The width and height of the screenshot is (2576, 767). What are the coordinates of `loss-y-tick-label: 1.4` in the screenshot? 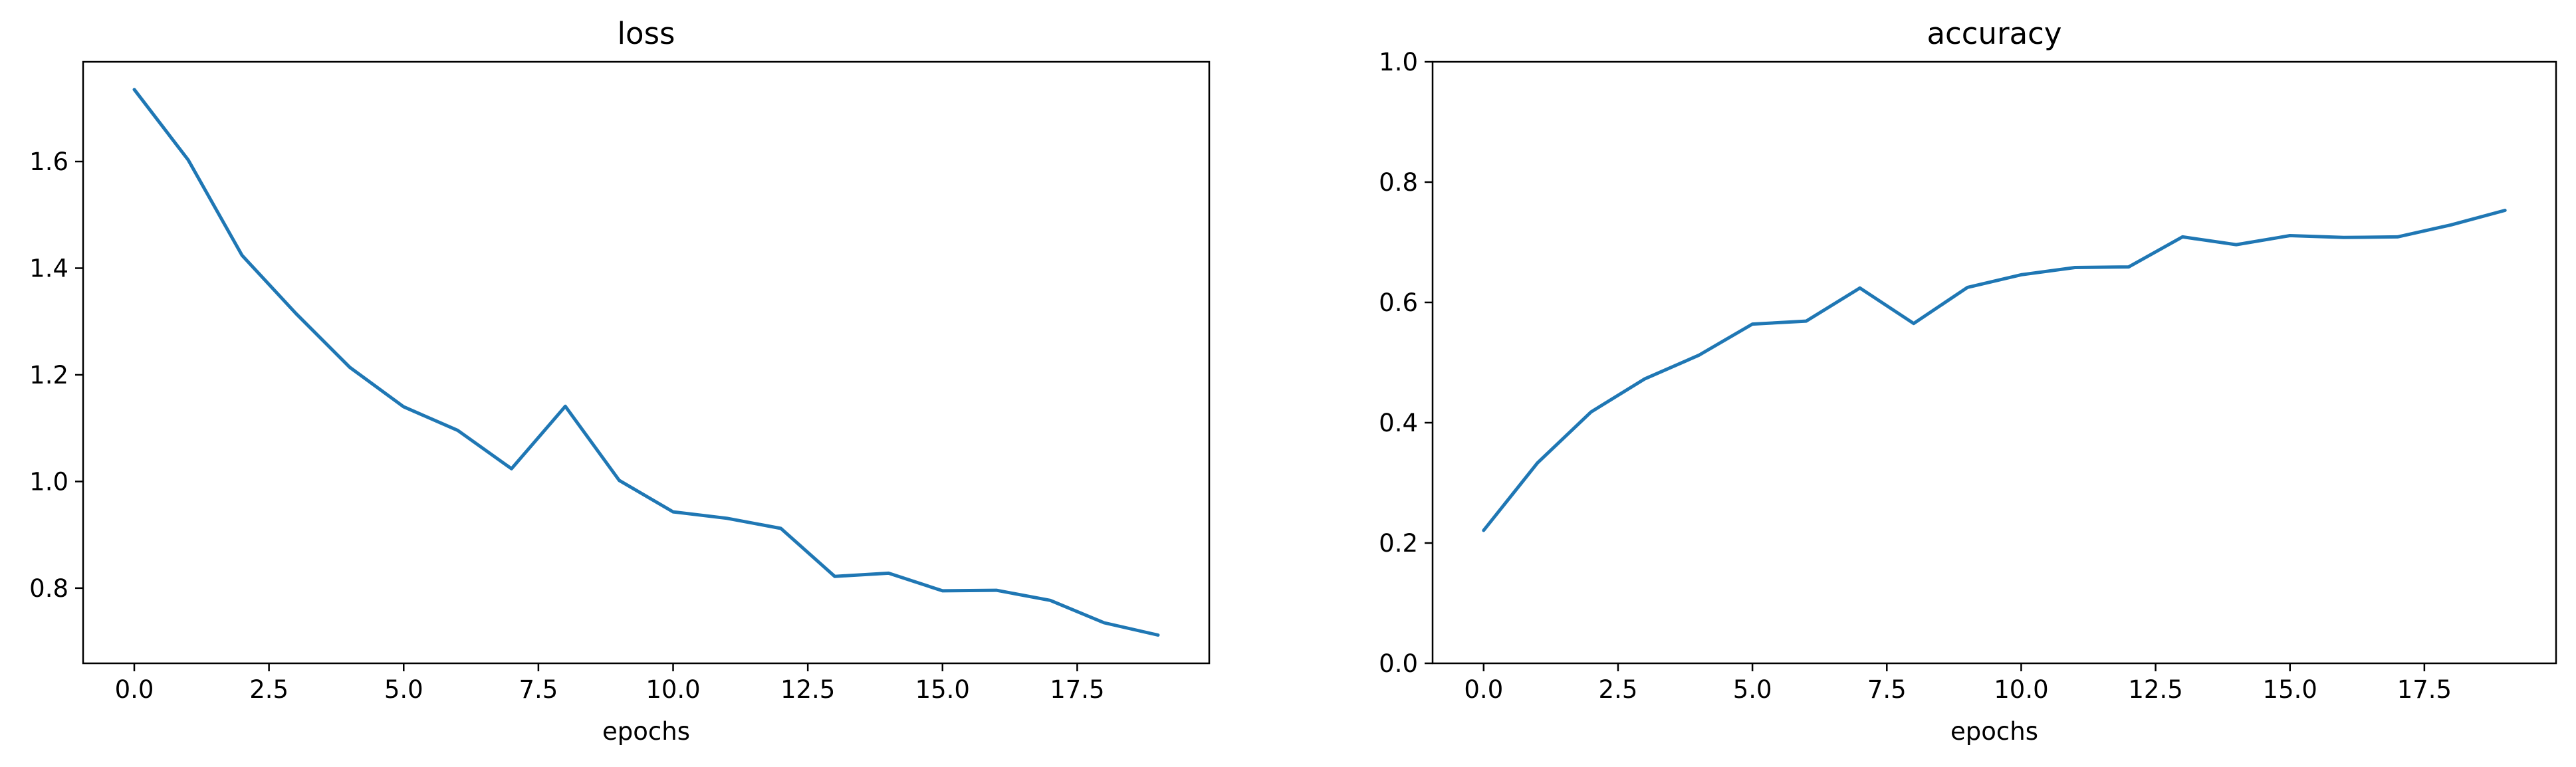 It's located at (48, 268).